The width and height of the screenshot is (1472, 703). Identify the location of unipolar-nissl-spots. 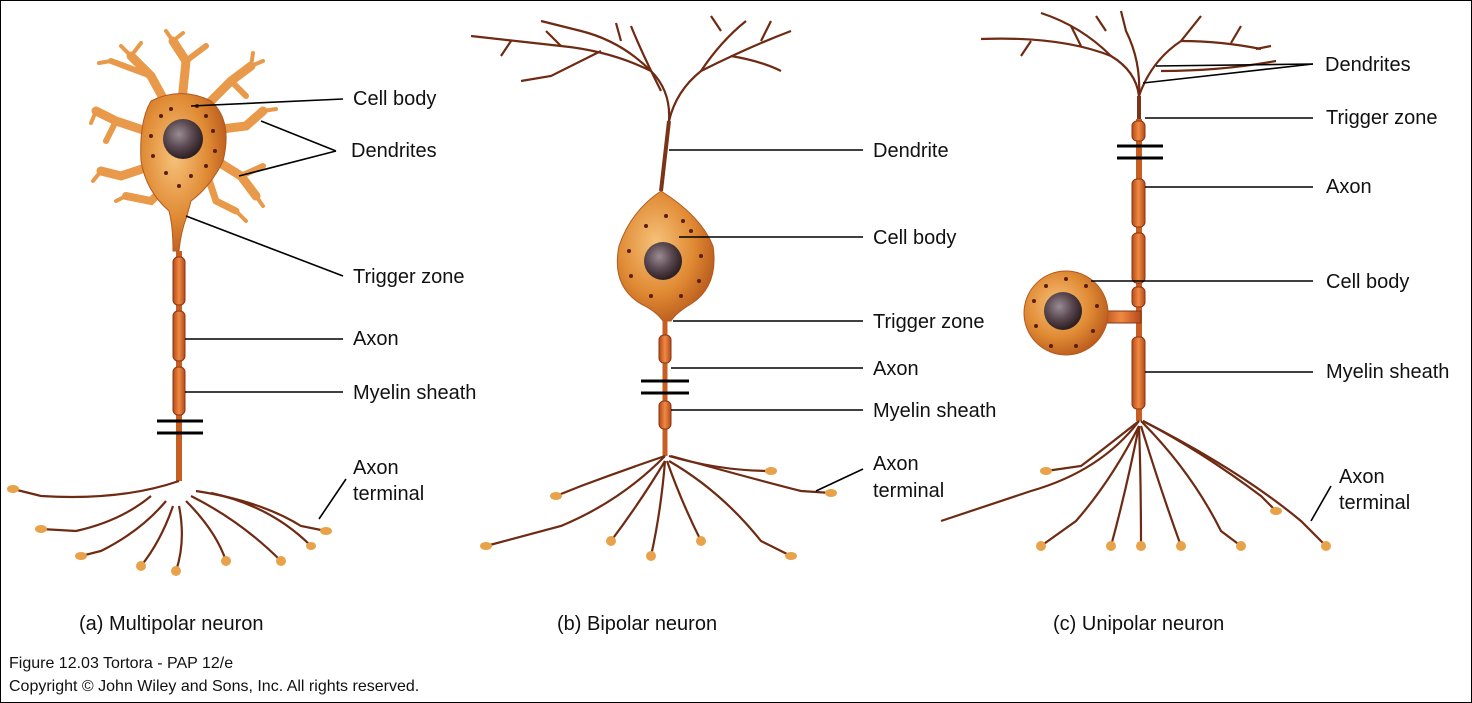
(1065, 312).